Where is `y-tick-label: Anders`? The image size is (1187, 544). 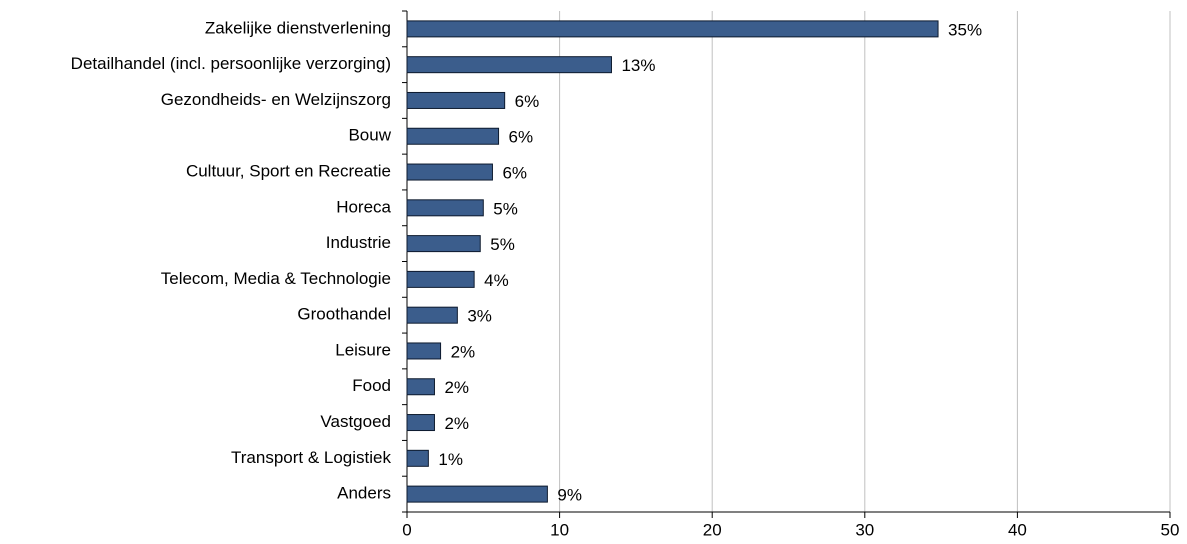 y-tick-label: Anders is located at coordinates (364, 493).